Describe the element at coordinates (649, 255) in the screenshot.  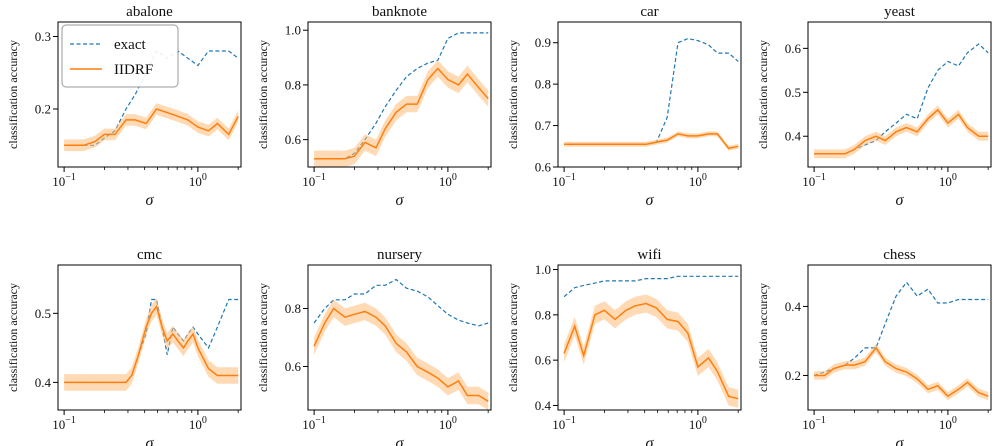
I see `panel-title: wifi` at that location.